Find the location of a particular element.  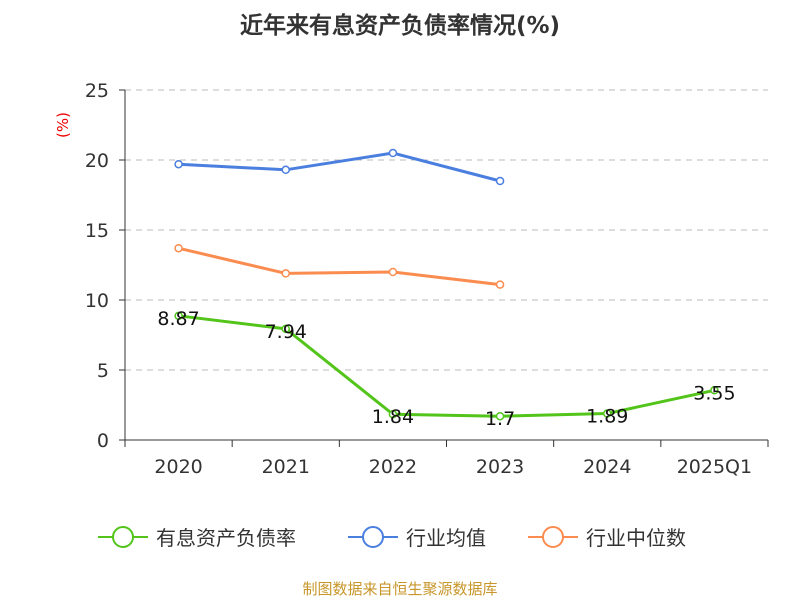

y-axis-label: (%) is located at coordinates (63, 125).